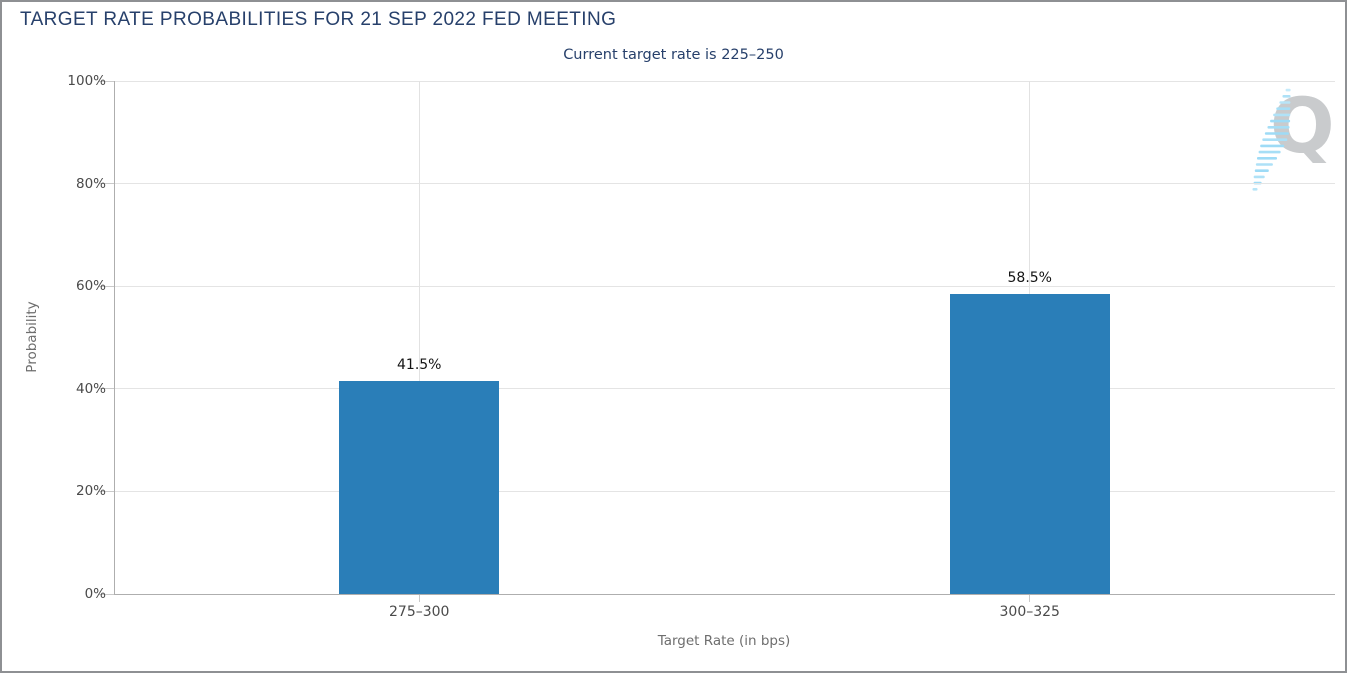 The image size is (1347, 673). Describe the element at coordinates (90, 286) in the screenshot. I see `y-tick-label: 60%` at that location.